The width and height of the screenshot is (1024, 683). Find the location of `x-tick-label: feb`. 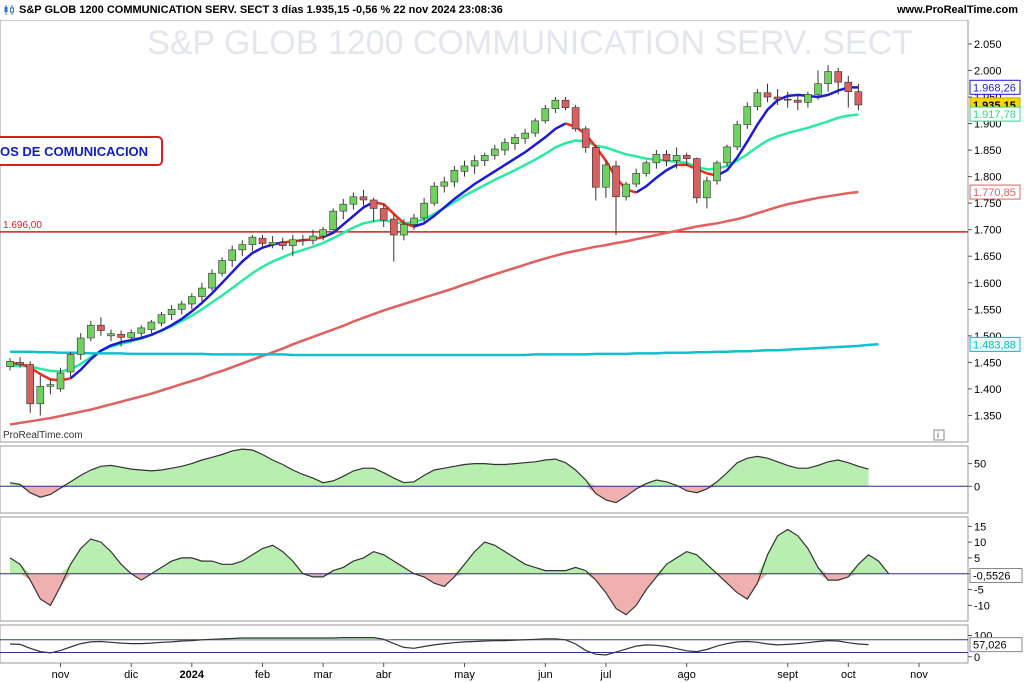

x-tick-label: feb is located at coordinates (262, 675).